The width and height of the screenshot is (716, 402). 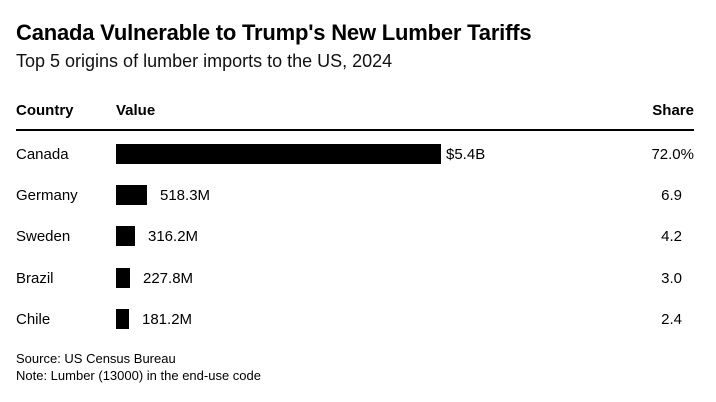 What do you see at coordinates (672, 154) in the screenshot?
I see `share-value: 72.0%` at bounding box center [672, 154].